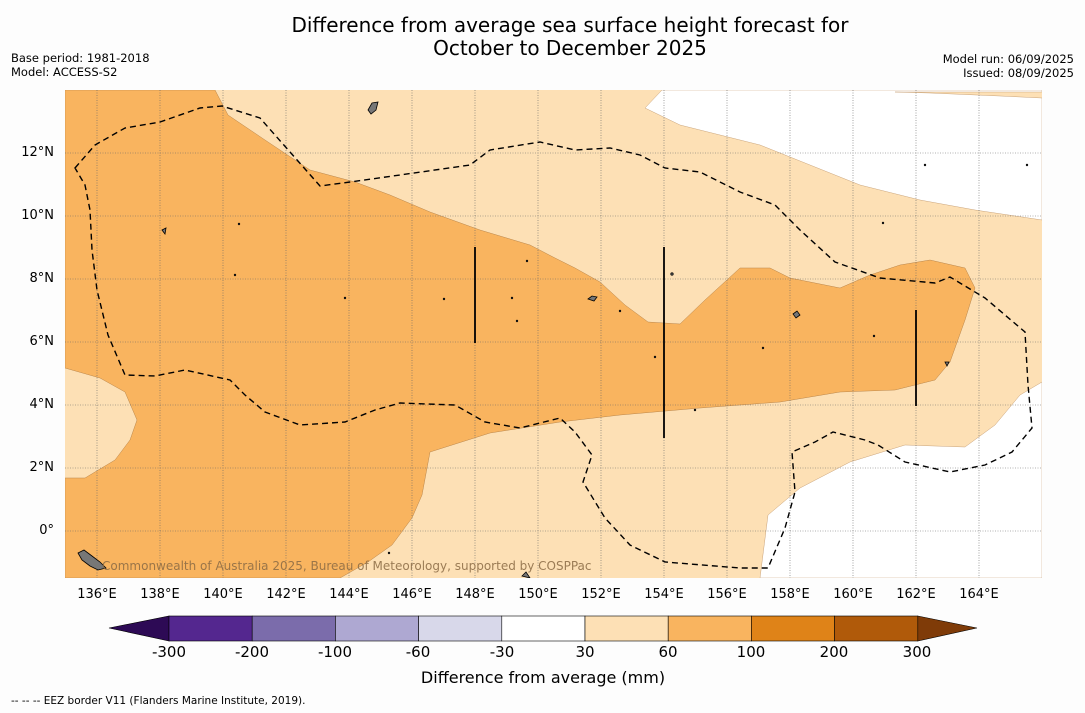  I want to click on base-period: Base period: 1981-2018, so click(80, 58).